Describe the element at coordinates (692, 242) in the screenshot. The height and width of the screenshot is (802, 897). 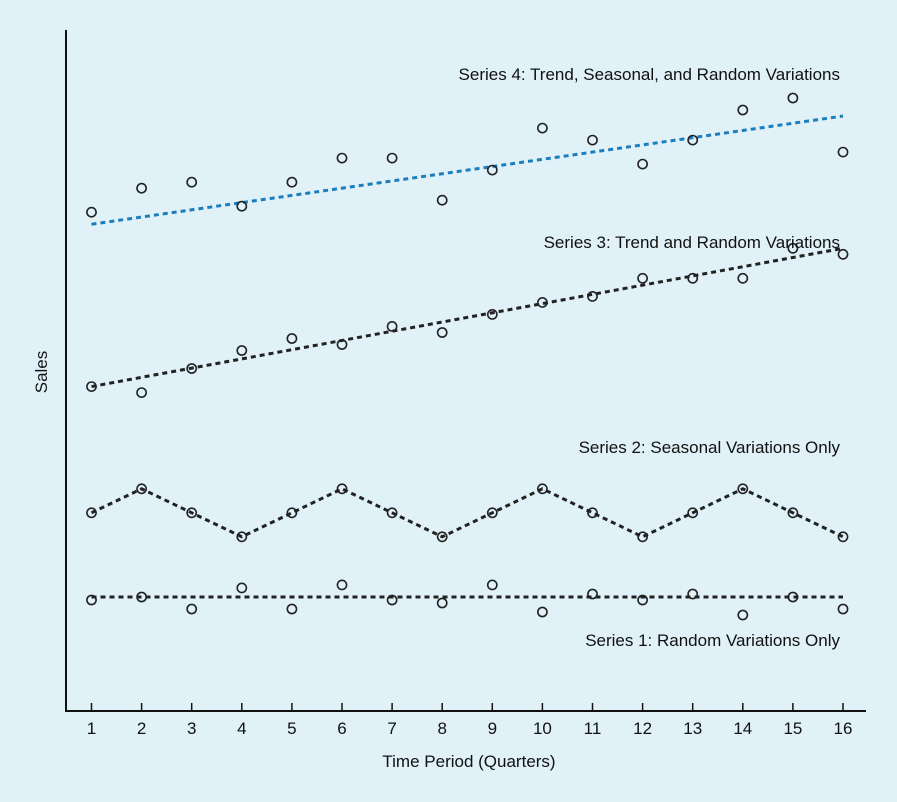
I see `series-3-label: Series 3: Trend and Random Variations` at that location.